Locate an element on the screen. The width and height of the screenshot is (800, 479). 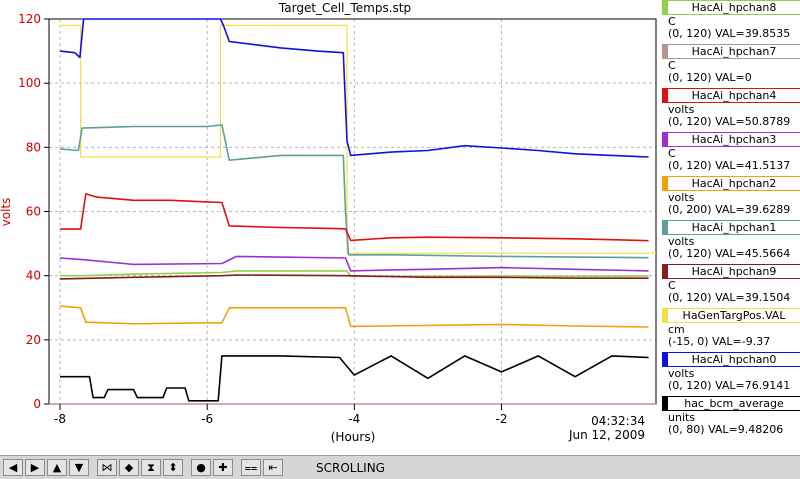
y-tick-label: 80 is located at coordinates (33, 147).